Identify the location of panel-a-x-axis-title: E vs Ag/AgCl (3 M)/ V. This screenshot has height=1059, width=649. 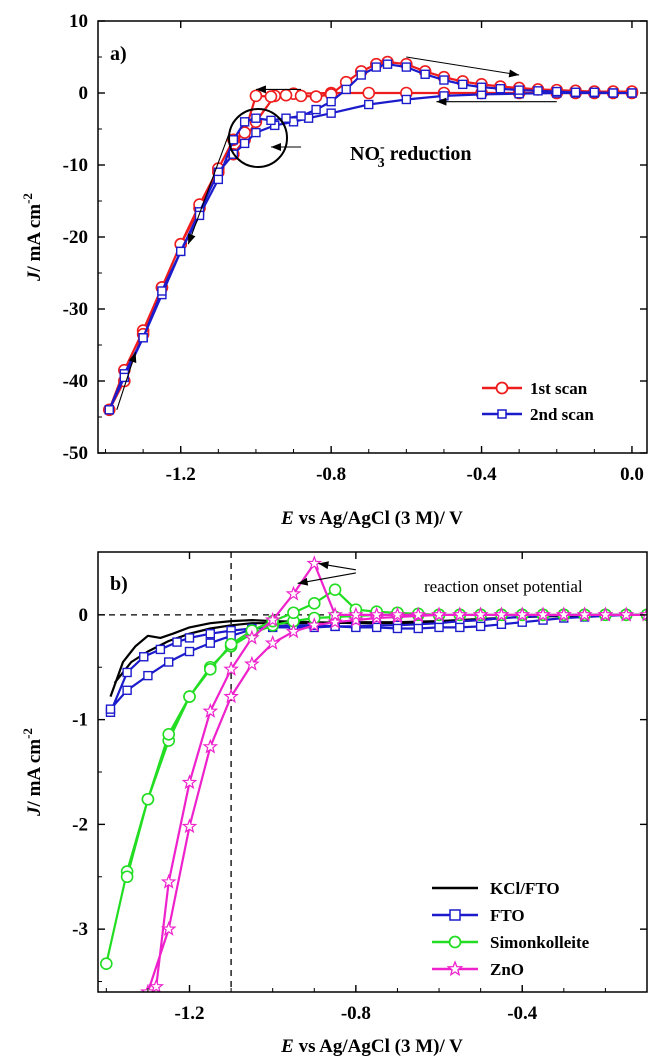
(371, 518).